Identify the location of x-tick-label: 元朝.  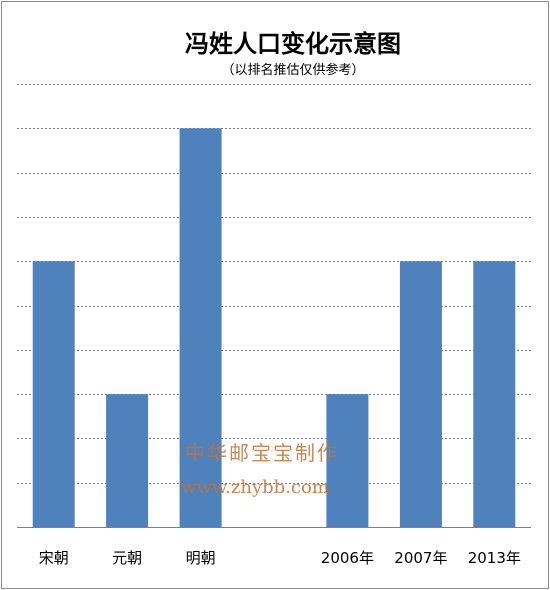
(127, 558).